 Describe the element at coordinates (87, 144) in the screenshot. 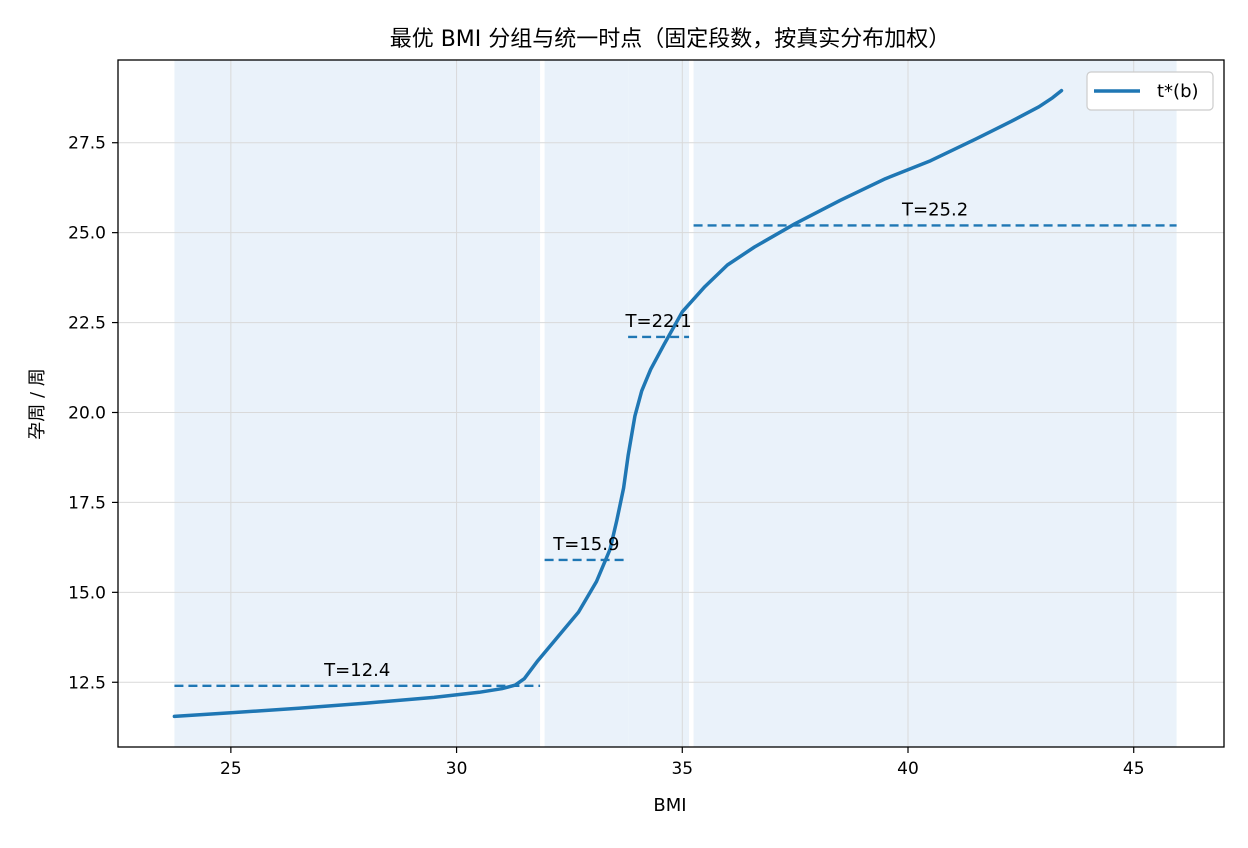

I see `y-tick-label: 27.5` at that location.